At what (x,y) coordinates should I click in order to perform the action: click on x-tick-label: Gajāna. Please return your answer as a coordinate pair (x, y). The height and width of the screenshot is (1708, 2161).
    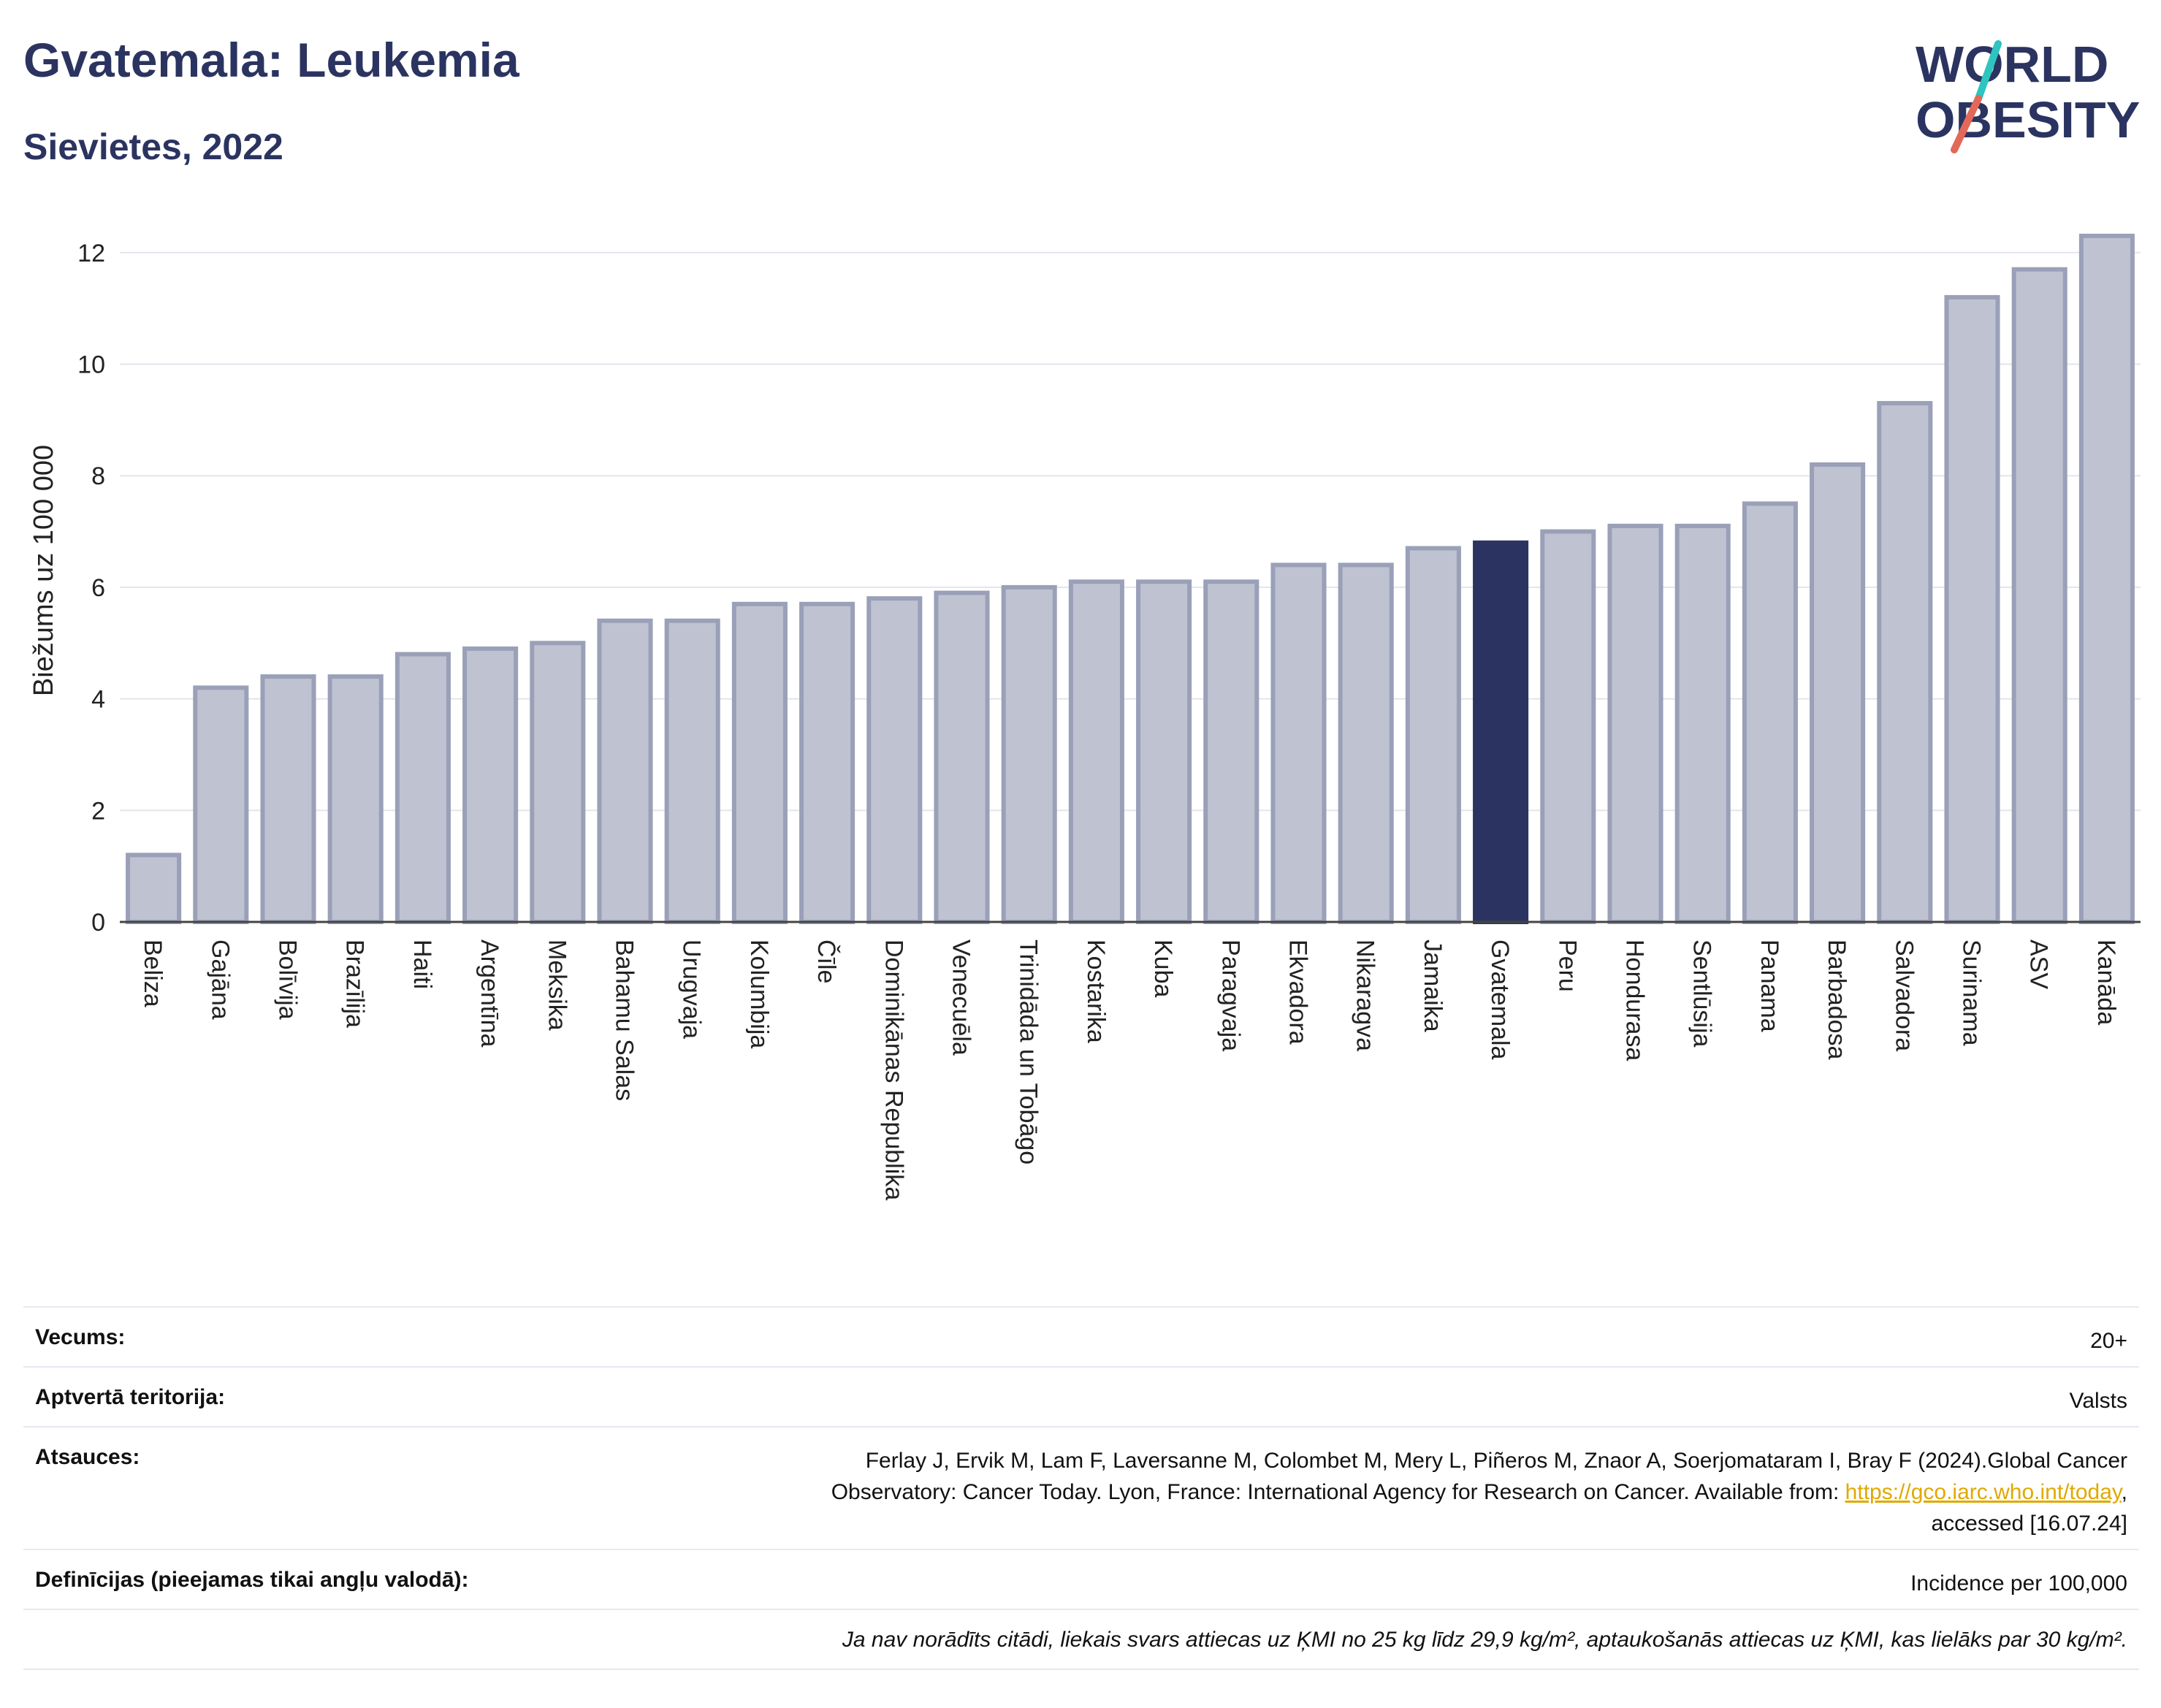
    Looking at the image, I should click on (220, 979).